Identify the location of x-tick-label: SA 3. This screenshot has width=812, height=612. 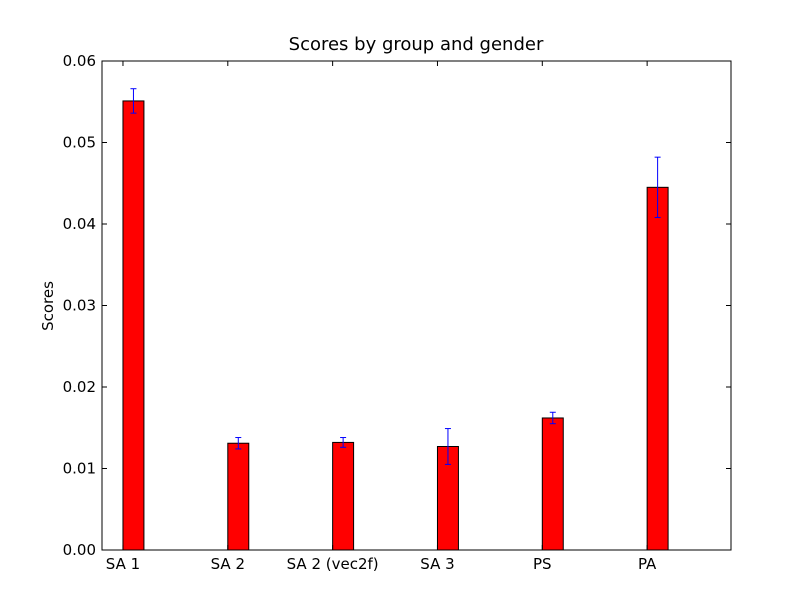
(437, 564).